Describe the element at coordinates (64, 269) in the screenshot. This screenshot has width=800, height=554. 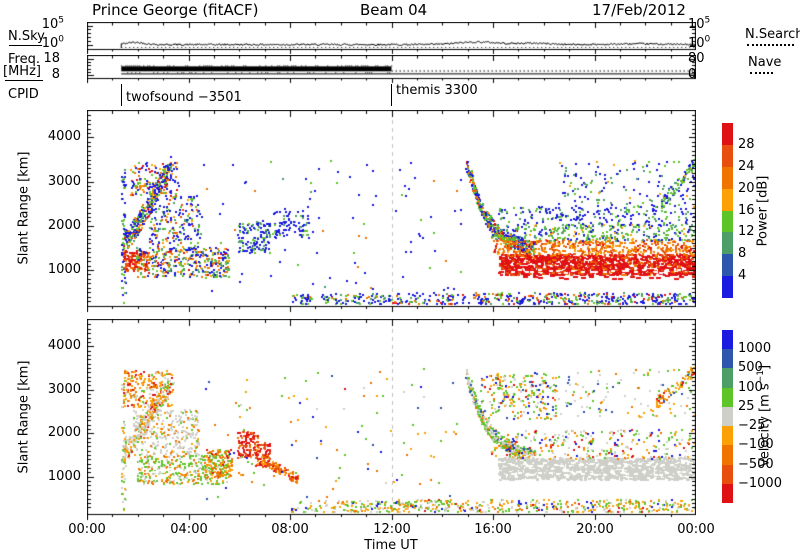
I see `power-range-tick-label: 1000` at that location.